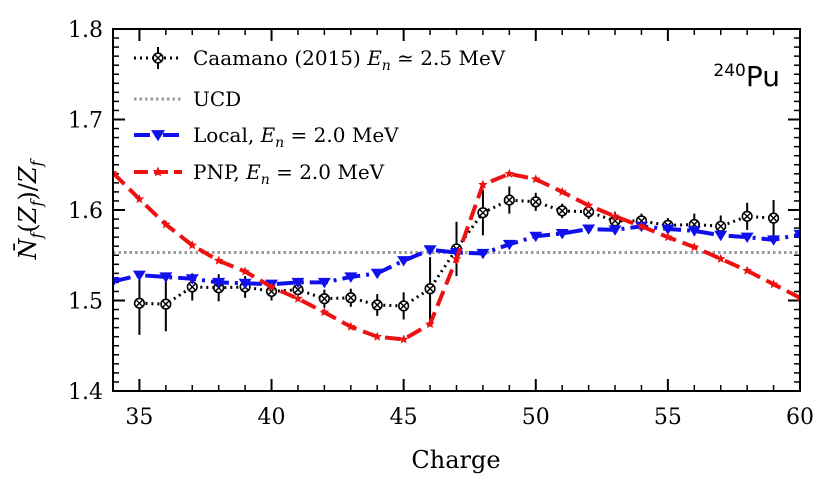  What do you see at coordinates (448, 58) in the screenshot?
I see `legend-math-value: ≃ 2.5 MeV` at bounding box center [448, 58].